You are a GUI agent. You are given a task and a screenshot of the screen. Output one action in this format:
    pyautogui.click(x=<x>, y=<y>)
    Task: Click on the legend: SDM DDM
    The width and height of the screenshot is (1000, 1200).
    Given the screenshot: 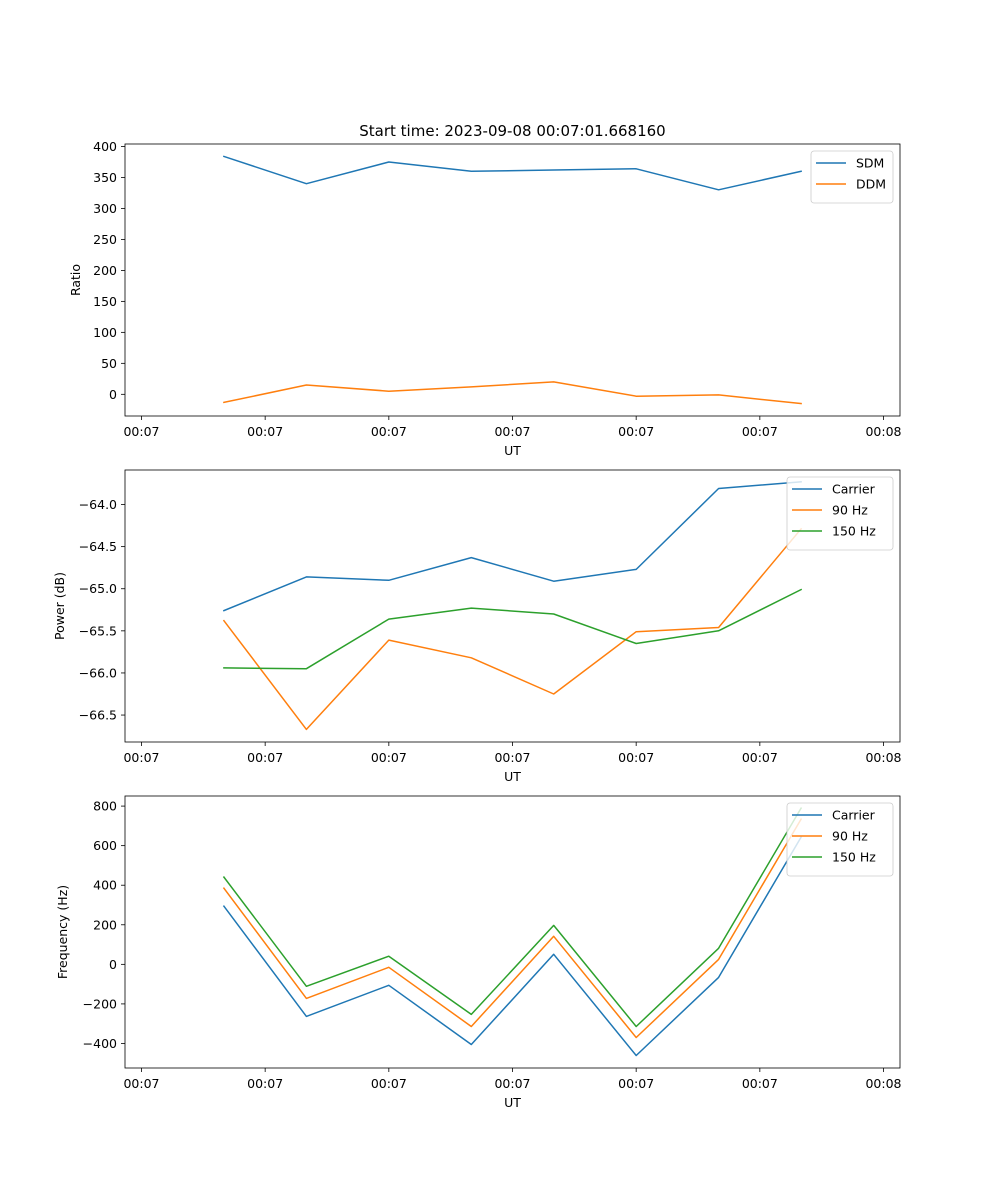 What is the action you would take?
    pyautogui.click(x=852, y=177)
    